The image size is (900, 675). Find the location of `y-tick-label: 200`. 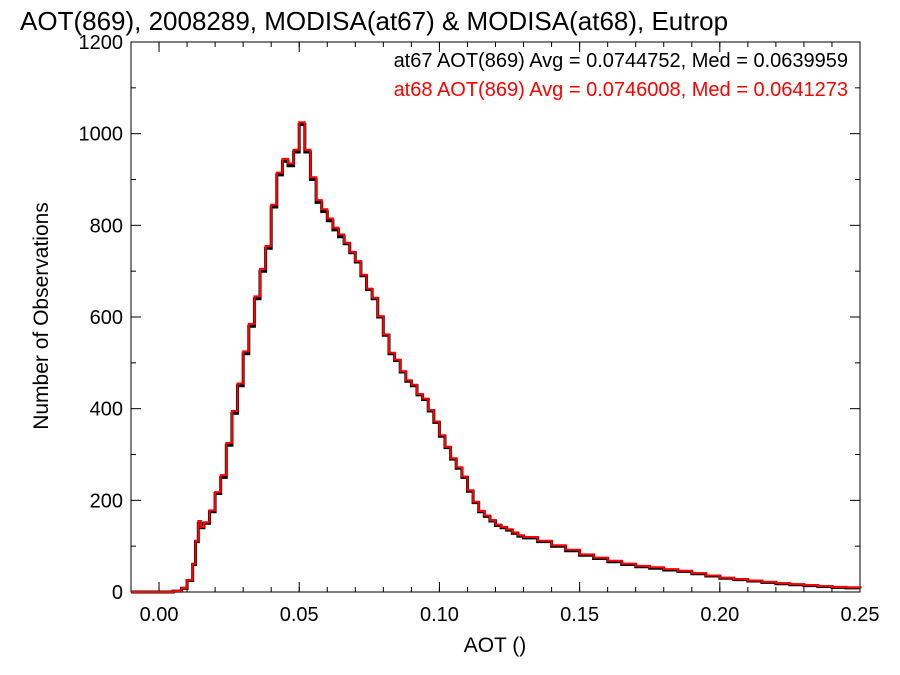

y-tick-label: 200 is located at coordinates (106, 501).